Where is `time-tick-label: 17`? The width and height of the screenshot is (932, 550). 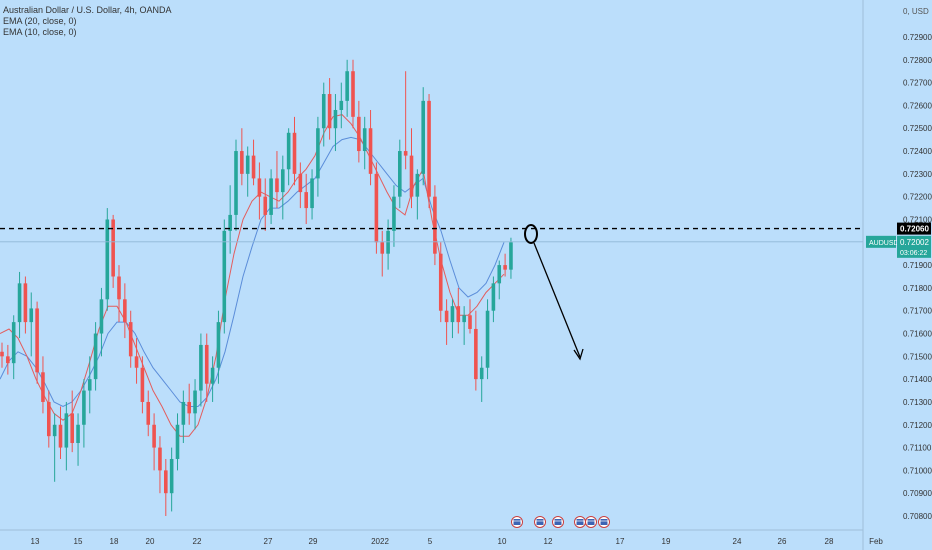 time-tick-label: 17 is located at coordinates (620, 541).